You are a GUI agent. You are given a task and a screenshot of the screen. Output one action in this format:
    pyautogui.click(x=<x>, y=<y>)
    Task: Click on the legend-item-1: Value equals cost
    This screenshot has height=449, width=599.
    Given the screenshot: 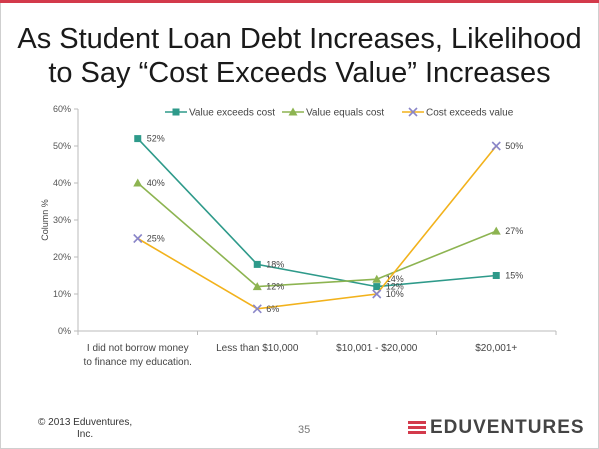 What is the action you would take?
    pyautogui.click(x=333, y=113)
    